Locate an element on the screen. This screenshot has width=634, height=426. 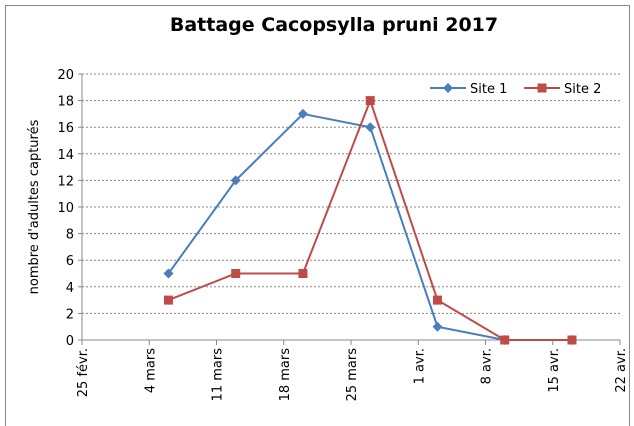
y-tick-label: 10 is located at coordinates (65, 208).